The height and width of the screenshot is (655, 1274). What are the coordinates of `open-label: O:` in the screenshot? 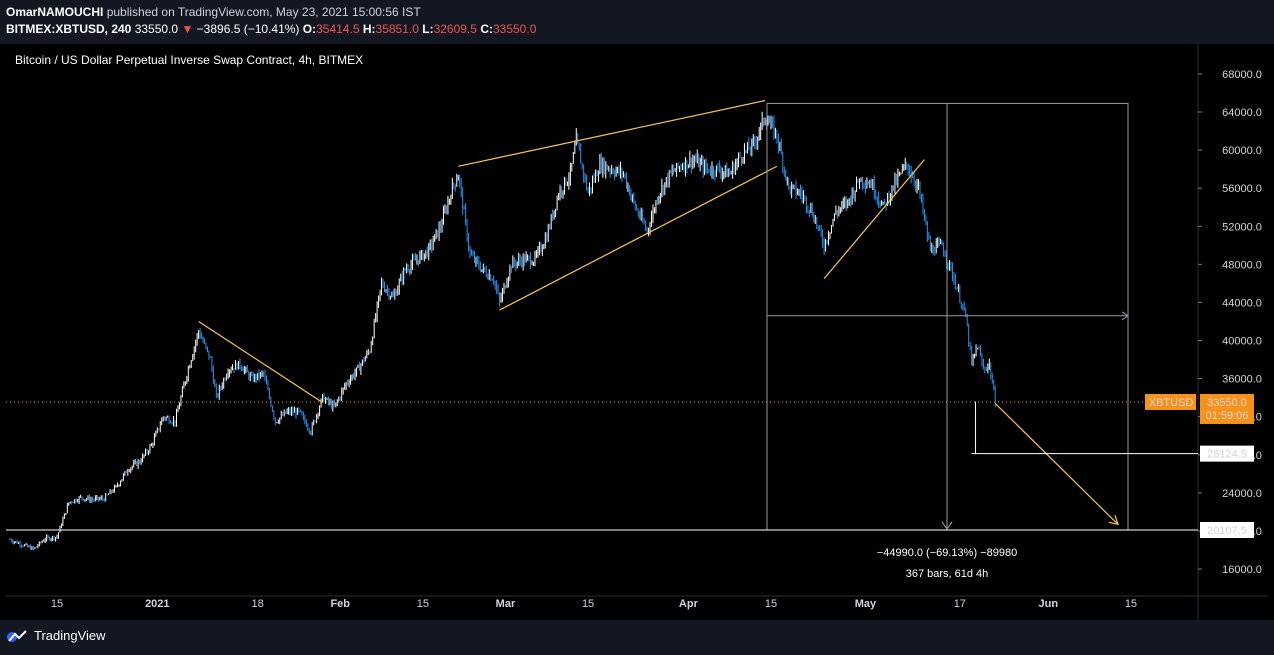 It's located at (309, 29).